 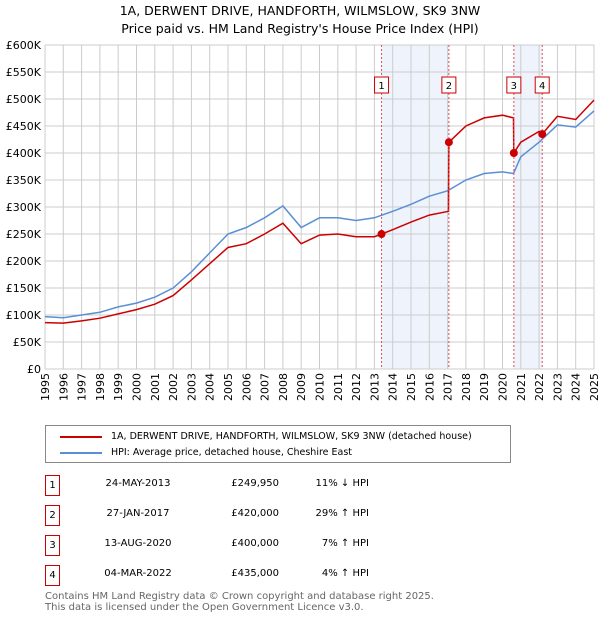 I want to click on x-tick-label: 2018, so click(x=466, y=387).